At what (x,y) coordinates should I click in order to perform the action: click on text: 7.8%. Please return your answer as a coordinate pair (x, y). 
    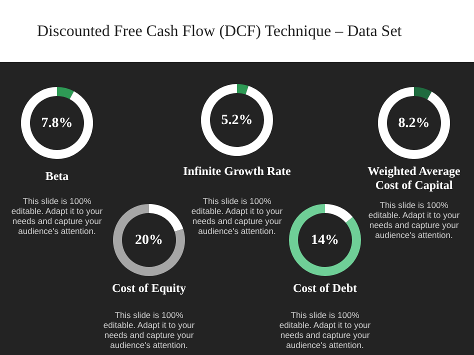
    Looking at the image, I should click on (57, 123).